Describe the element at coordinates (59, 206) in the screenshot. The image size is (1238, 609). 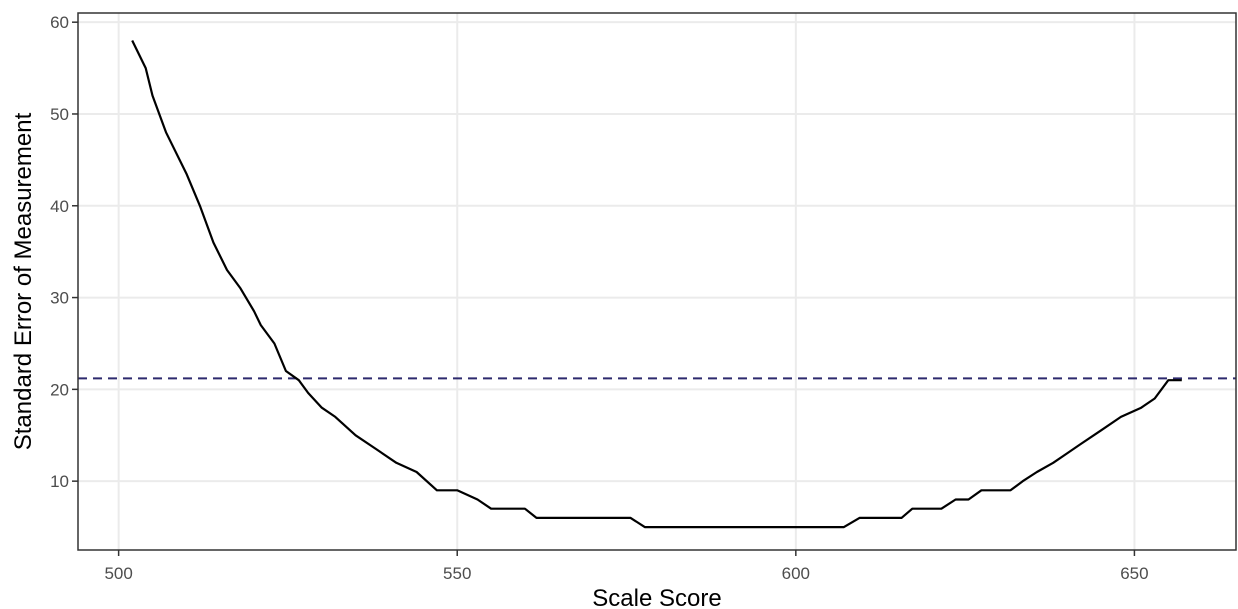
I see `y-tick-label: 40` at that location.